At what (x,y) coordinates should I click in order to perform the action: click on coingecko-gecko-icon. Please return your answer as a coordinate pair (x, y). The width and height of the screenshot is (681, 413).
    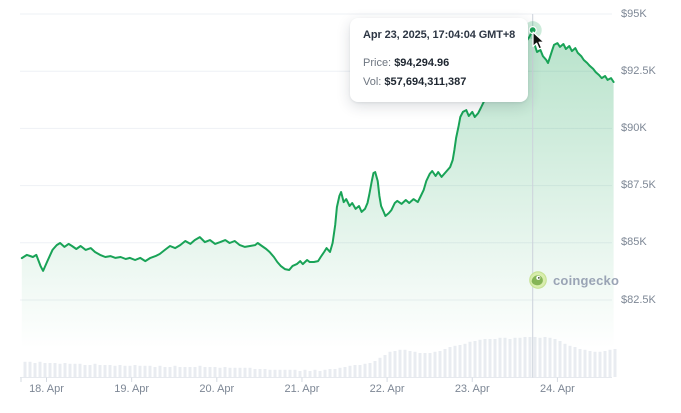
    Looking at the image, I should click on (538, 280).